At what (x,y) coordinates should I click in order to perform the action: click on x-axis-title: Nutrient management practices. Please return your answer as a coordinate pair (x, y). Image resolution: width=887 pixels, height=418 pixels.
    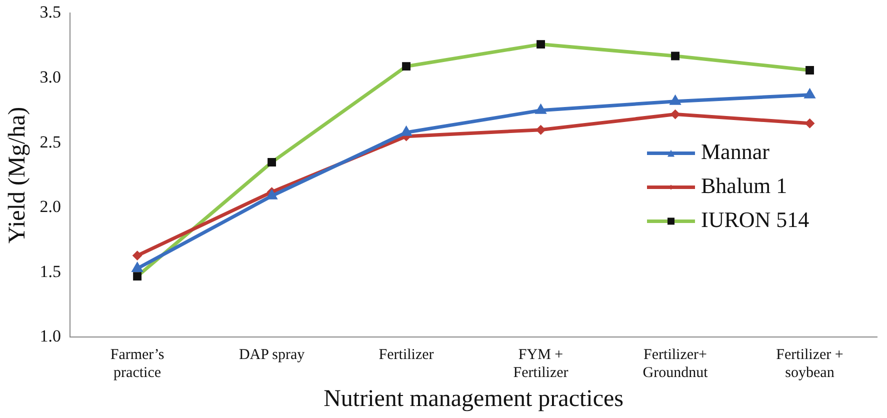
    Looking at the image, I should click on (474, 399).